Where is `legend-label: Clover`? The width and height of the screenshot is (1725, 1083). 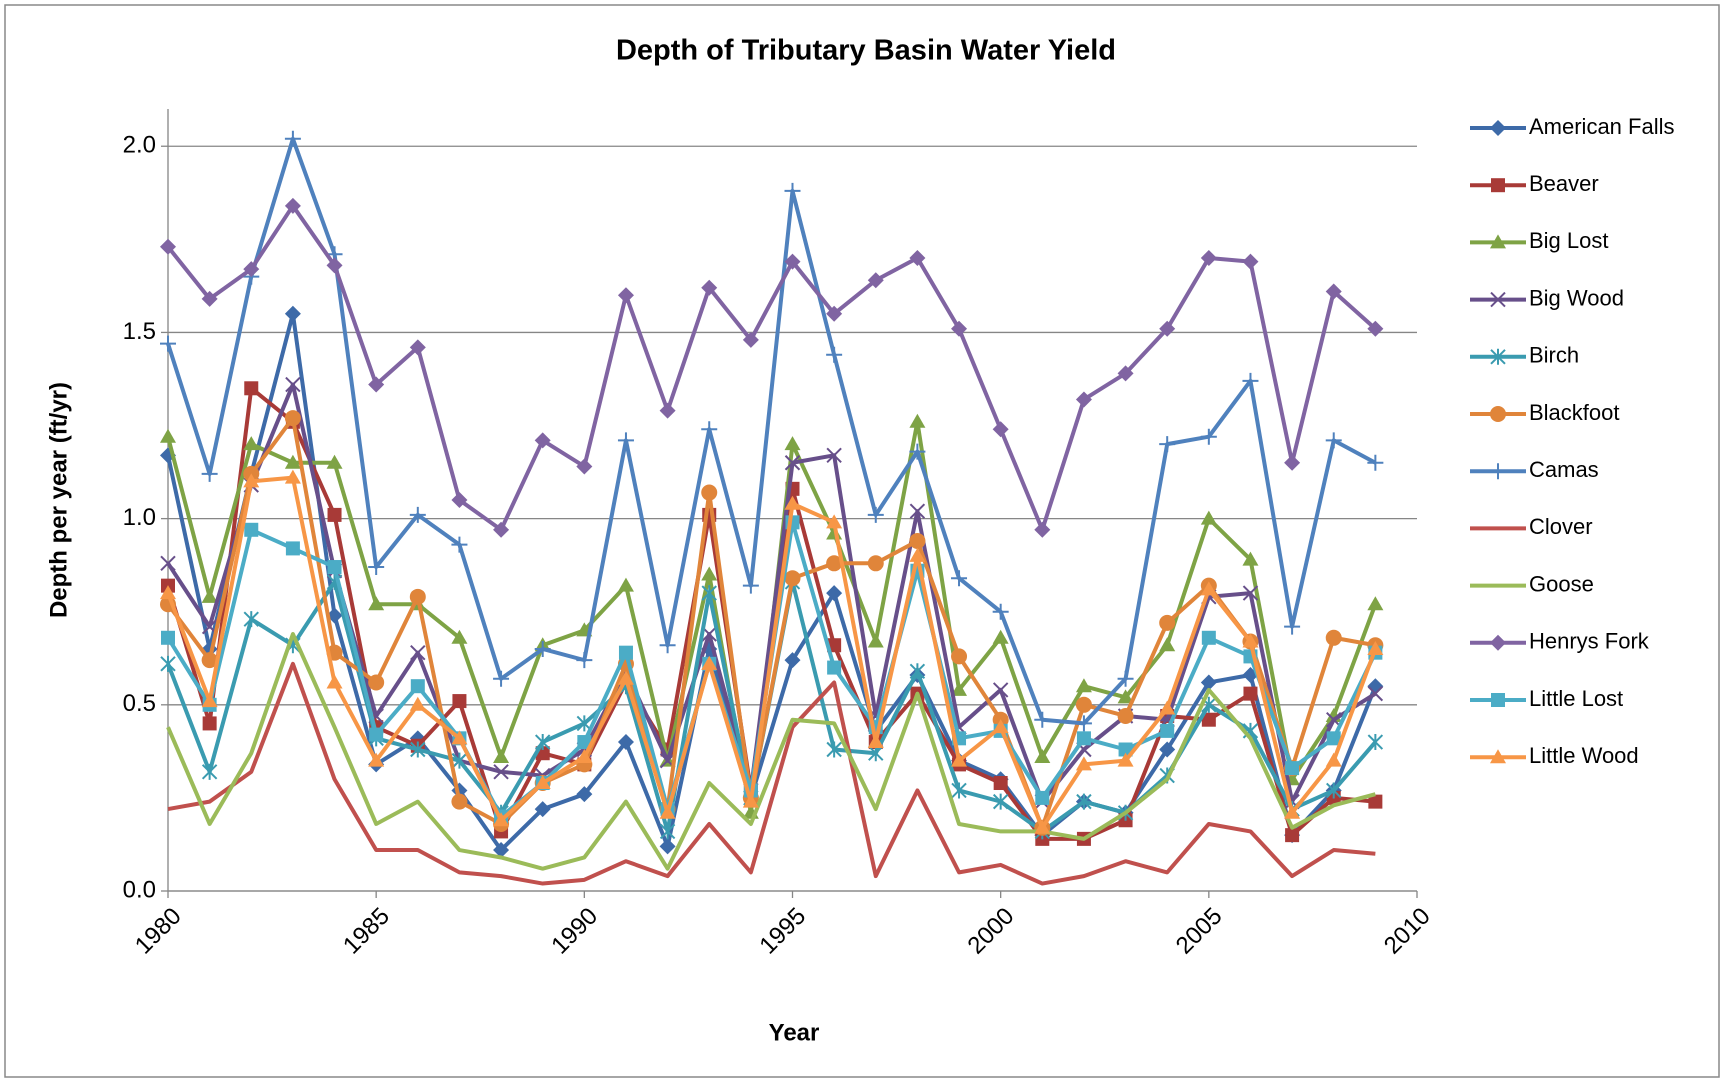
legend-label: Clover is located at coordinates (1561, 526).